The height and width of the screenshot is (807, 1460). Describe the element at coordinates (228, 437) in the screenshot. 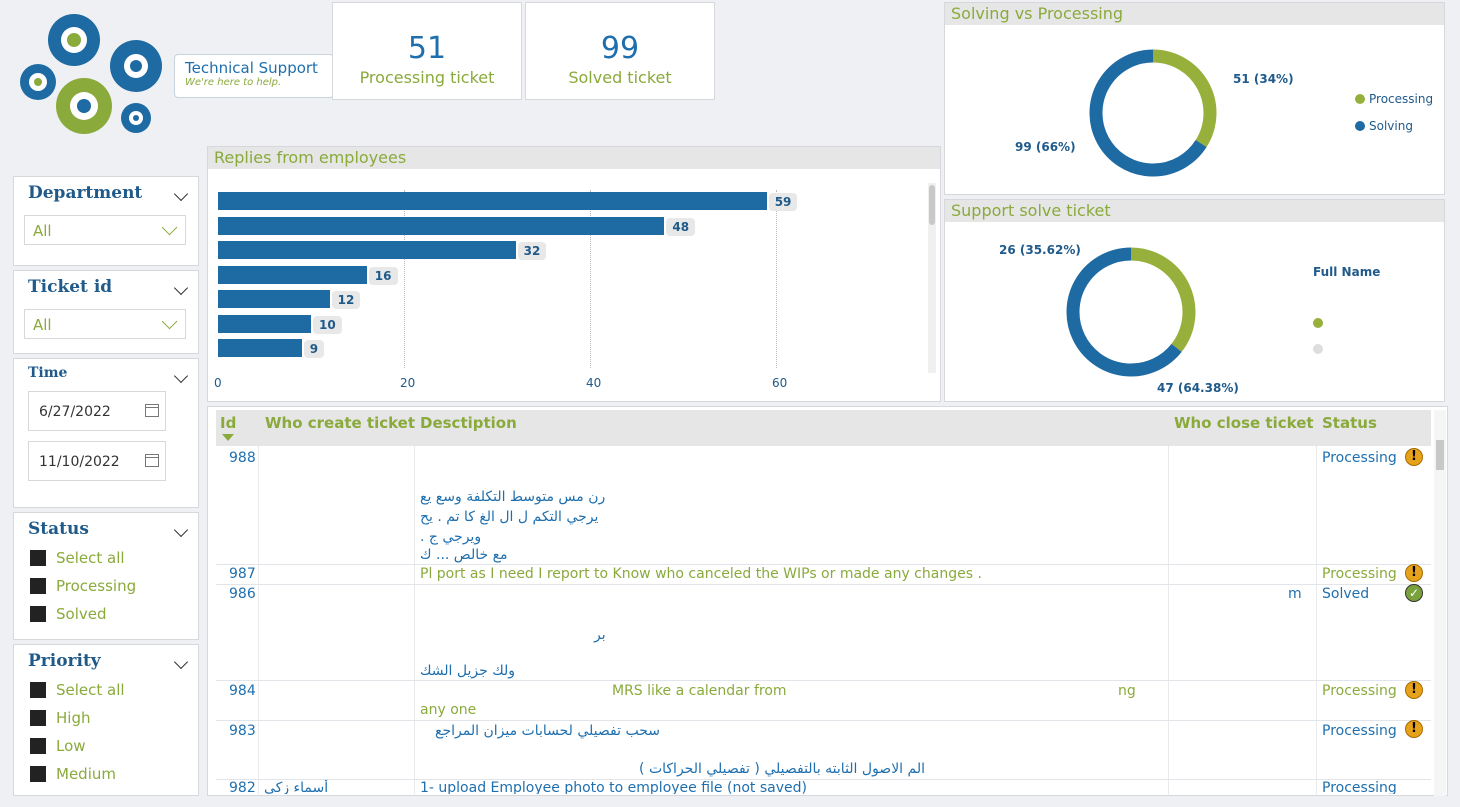

I see `sort-down-icon` at that location.